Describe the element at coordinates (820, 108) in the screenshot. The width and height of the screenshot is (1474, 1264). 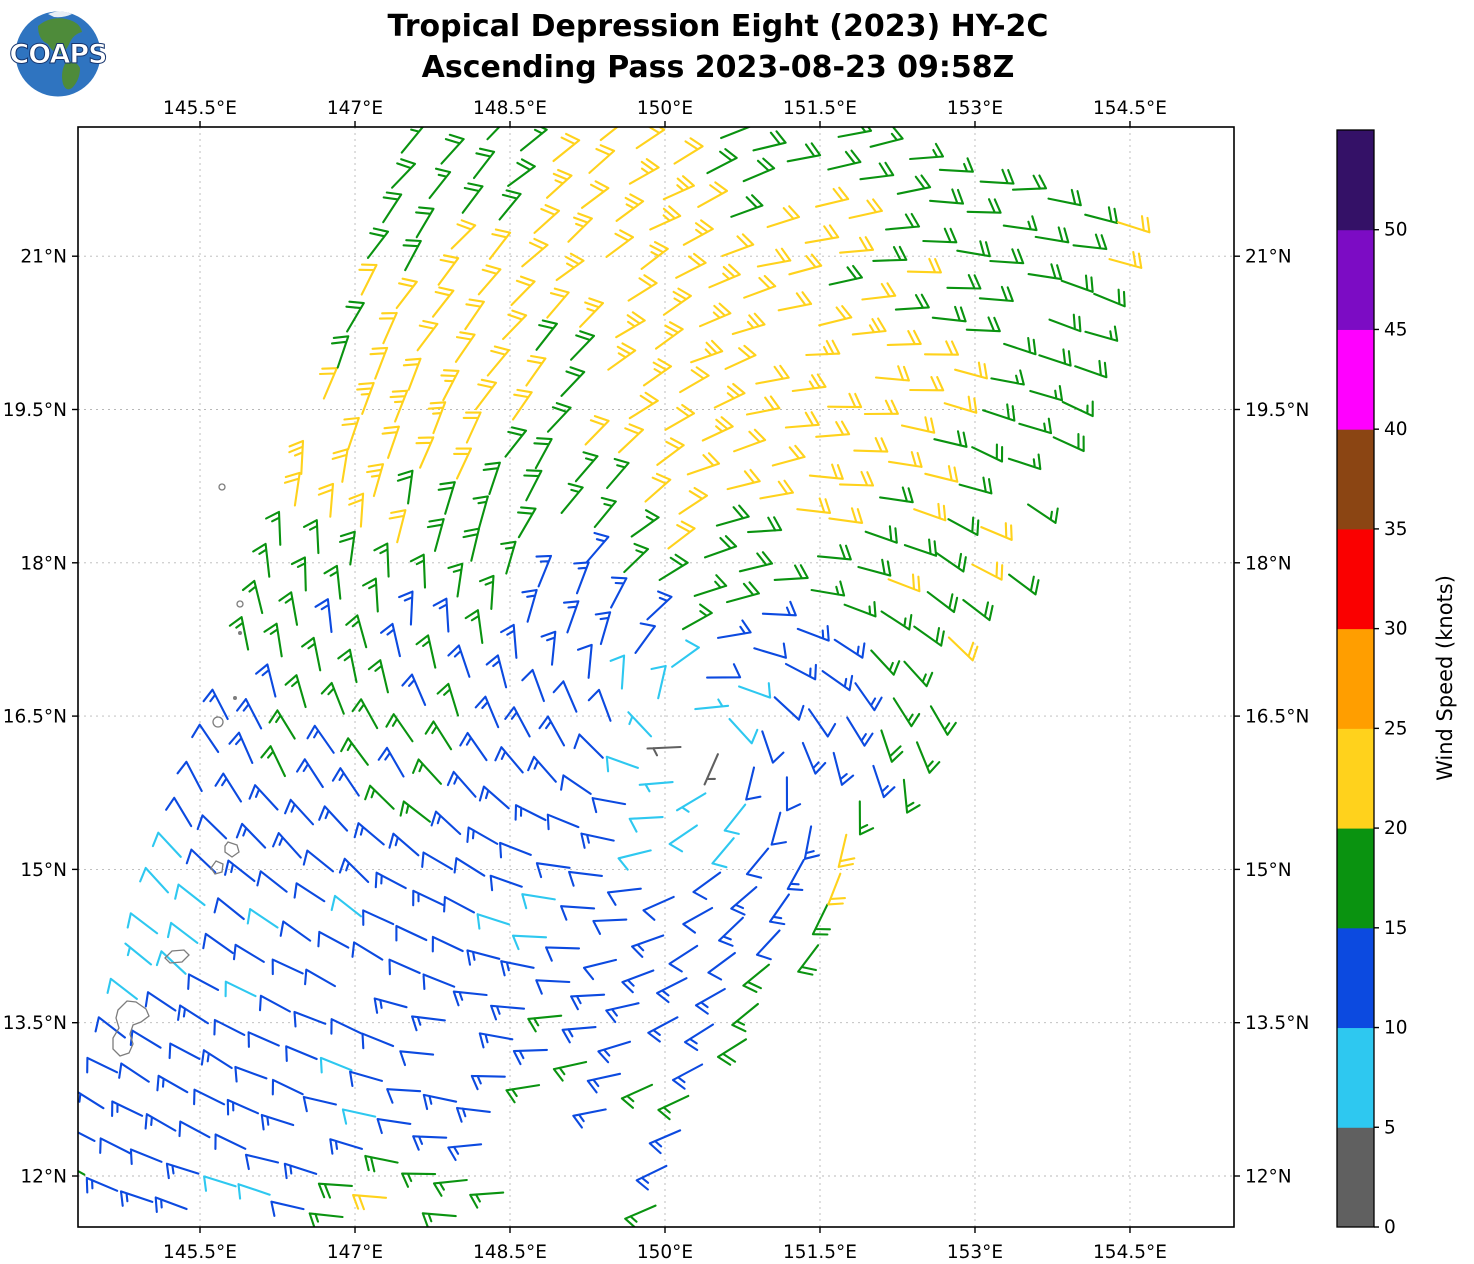
I see `lon-tick-label-top: 151.5°E` at that location.